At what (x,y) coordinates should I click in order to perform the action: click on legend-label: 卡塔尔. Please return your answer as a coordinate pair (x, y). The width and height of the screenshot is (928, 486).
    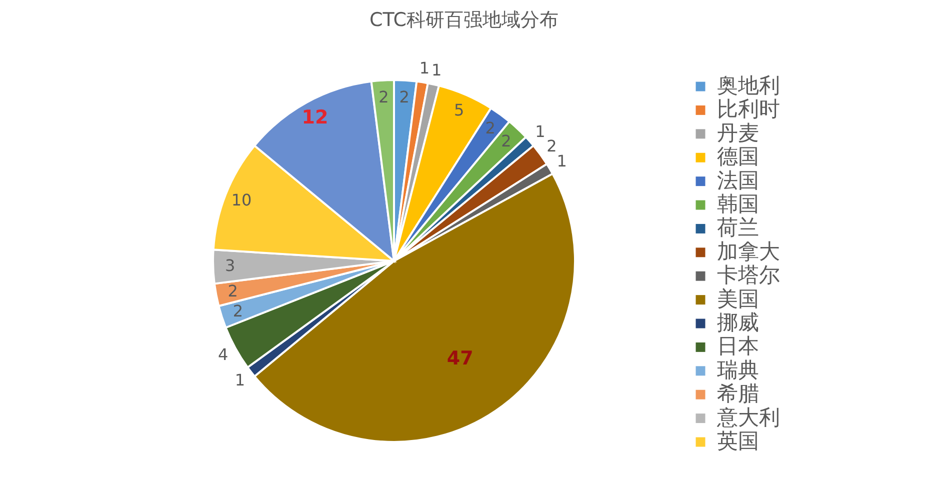
    Looking at the image, I should click on (748, 275).